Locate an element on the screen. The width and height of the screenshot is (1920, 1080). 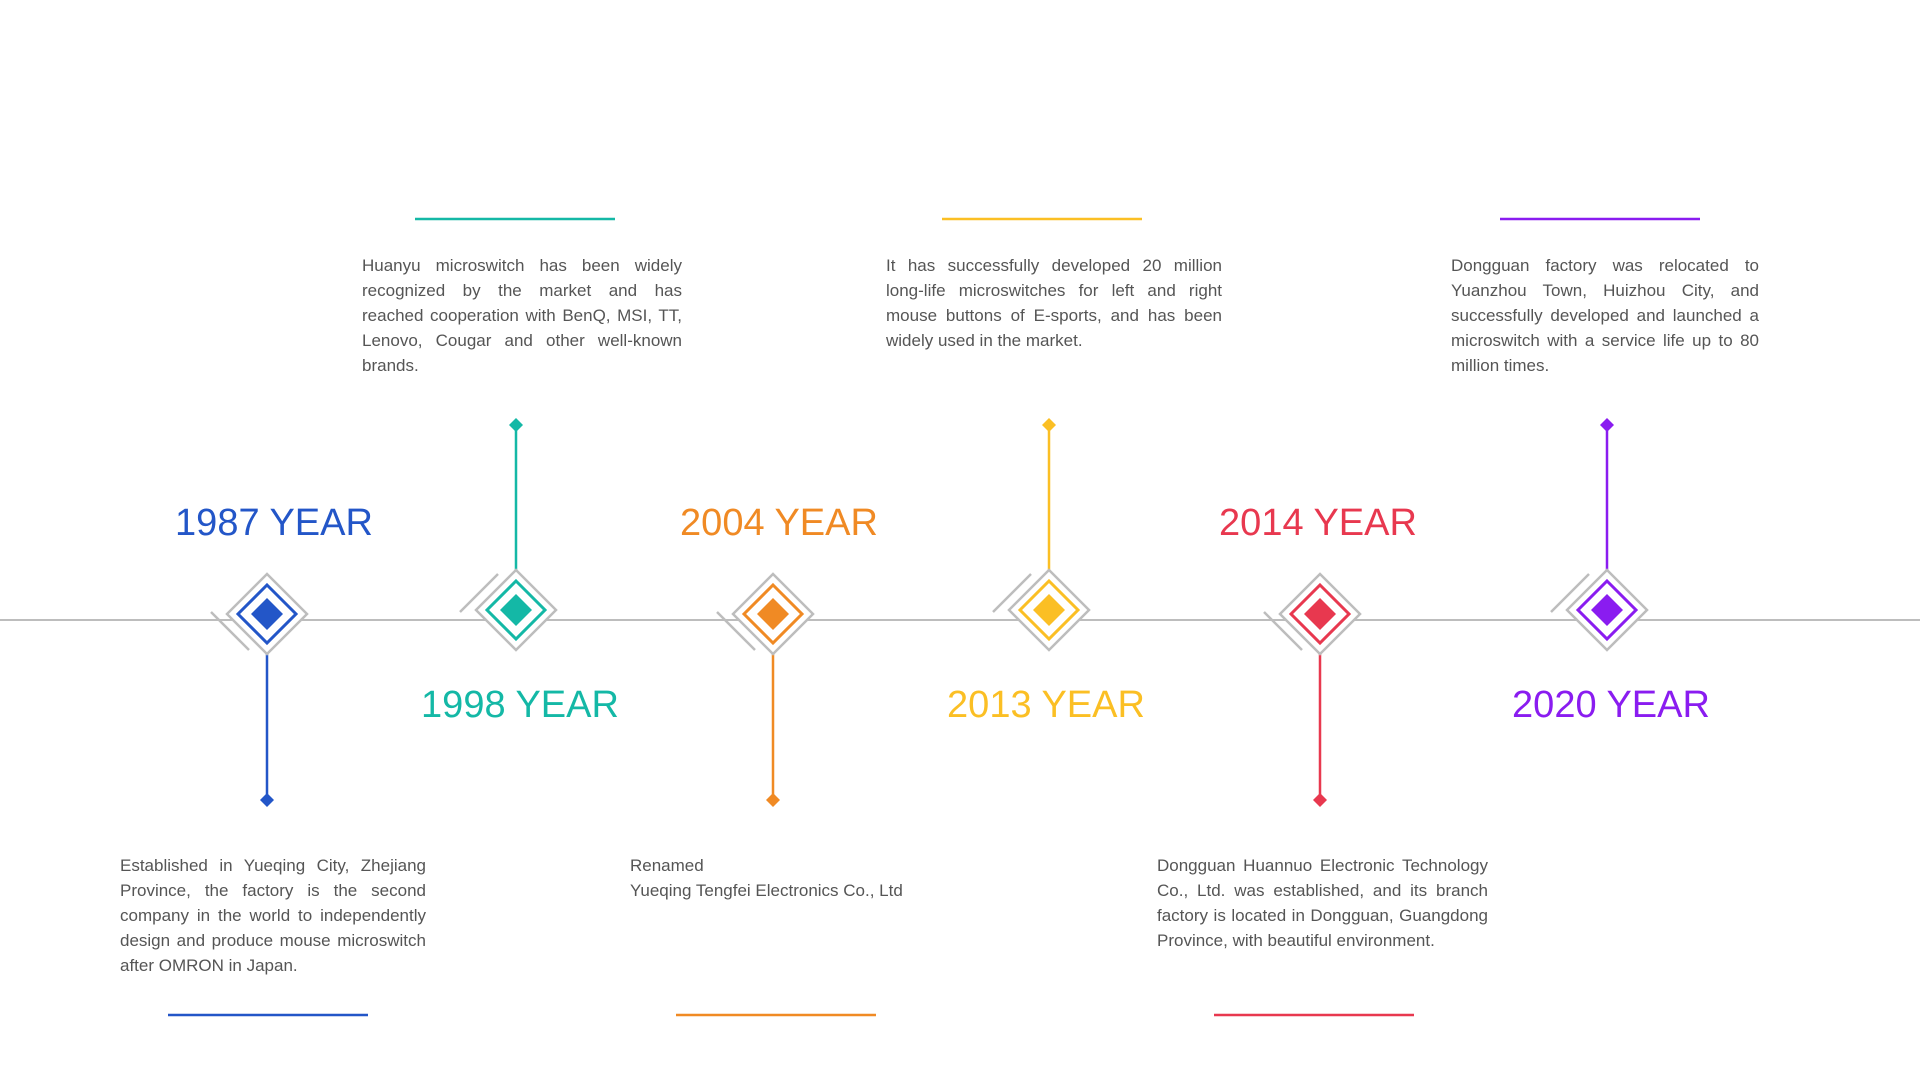
endpoint-diamond-2020 is located at coordinates (1607, 425).